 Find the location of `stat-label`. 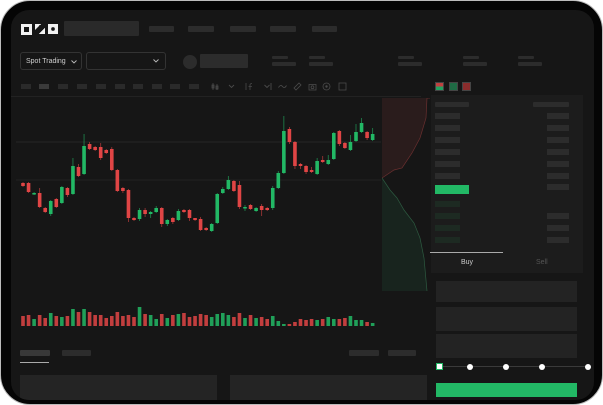

stat-label is located at coordinates (471, 57).